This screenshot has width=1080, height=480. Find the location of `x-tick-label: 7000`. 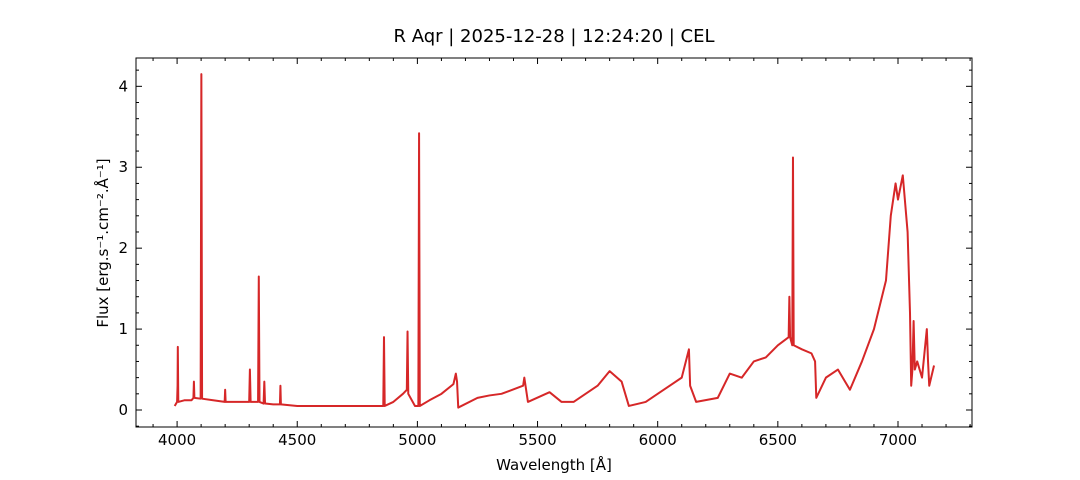

x-tick-label: 7000 is located at coordinates (898, 440).